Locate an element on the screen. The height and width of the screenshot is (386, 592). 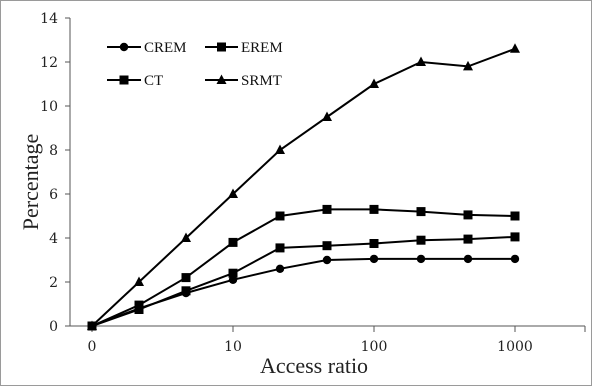
x-axis-title: Access ratio is located at coordinates (314, 365).